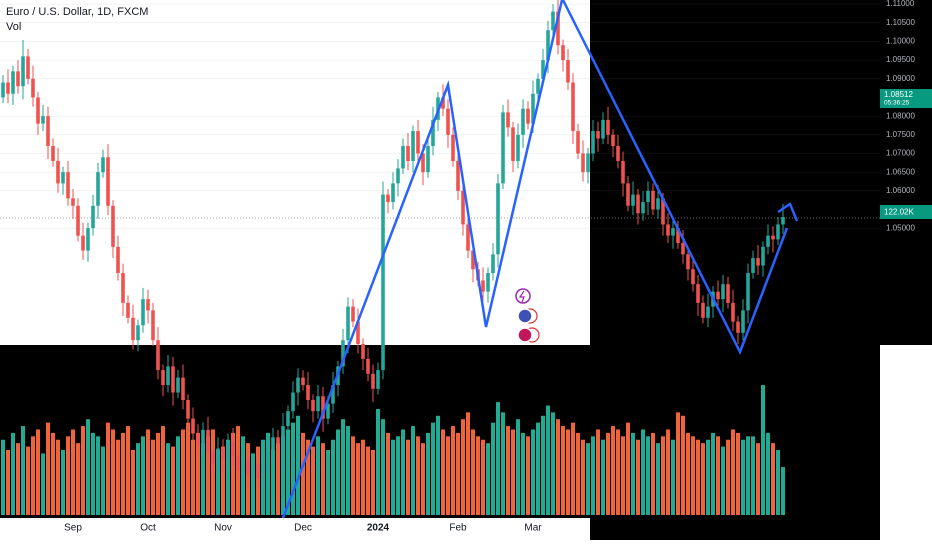  I want to click on volume-label: 122.02K, so click(899, 212).